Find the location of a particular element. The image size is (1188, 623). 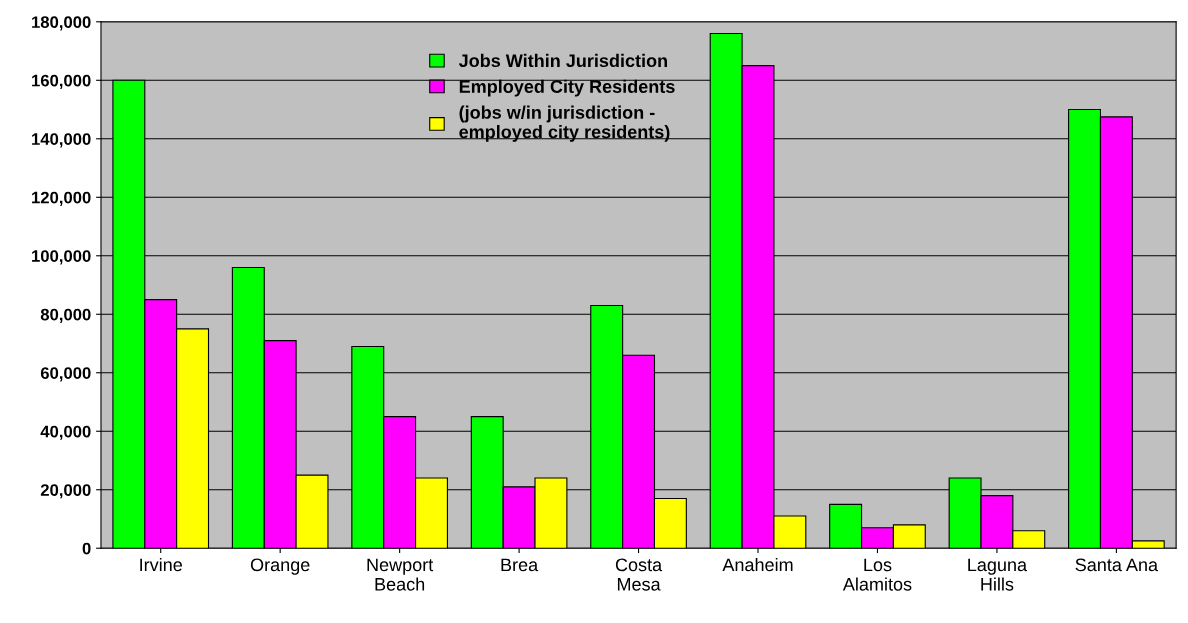

legend-label: Employed City Residents is located at coordinates (567, 88).